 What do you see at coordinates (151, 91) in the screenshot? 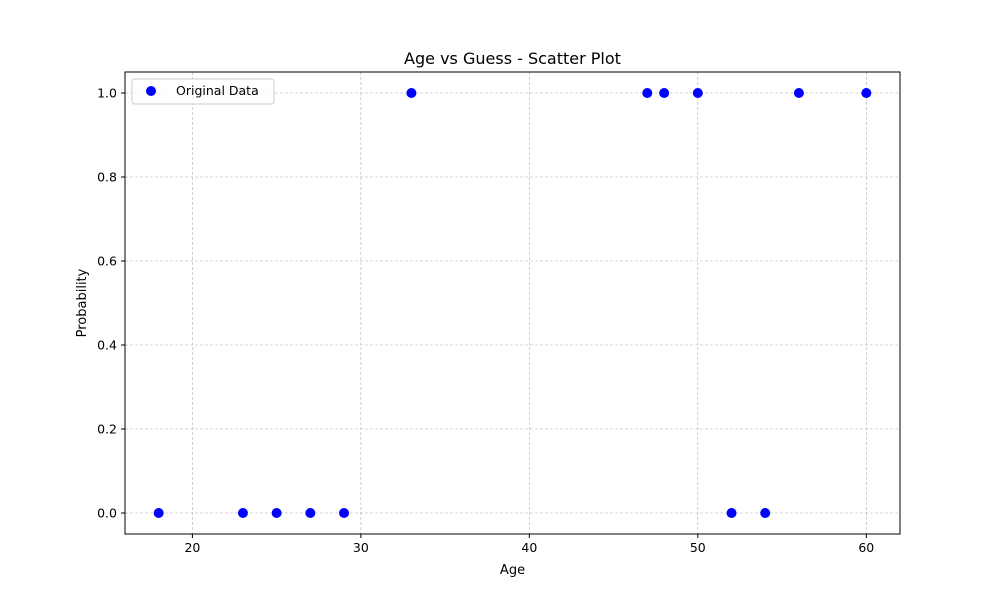
I see `legend-marker` at bounding box center [151, 91].